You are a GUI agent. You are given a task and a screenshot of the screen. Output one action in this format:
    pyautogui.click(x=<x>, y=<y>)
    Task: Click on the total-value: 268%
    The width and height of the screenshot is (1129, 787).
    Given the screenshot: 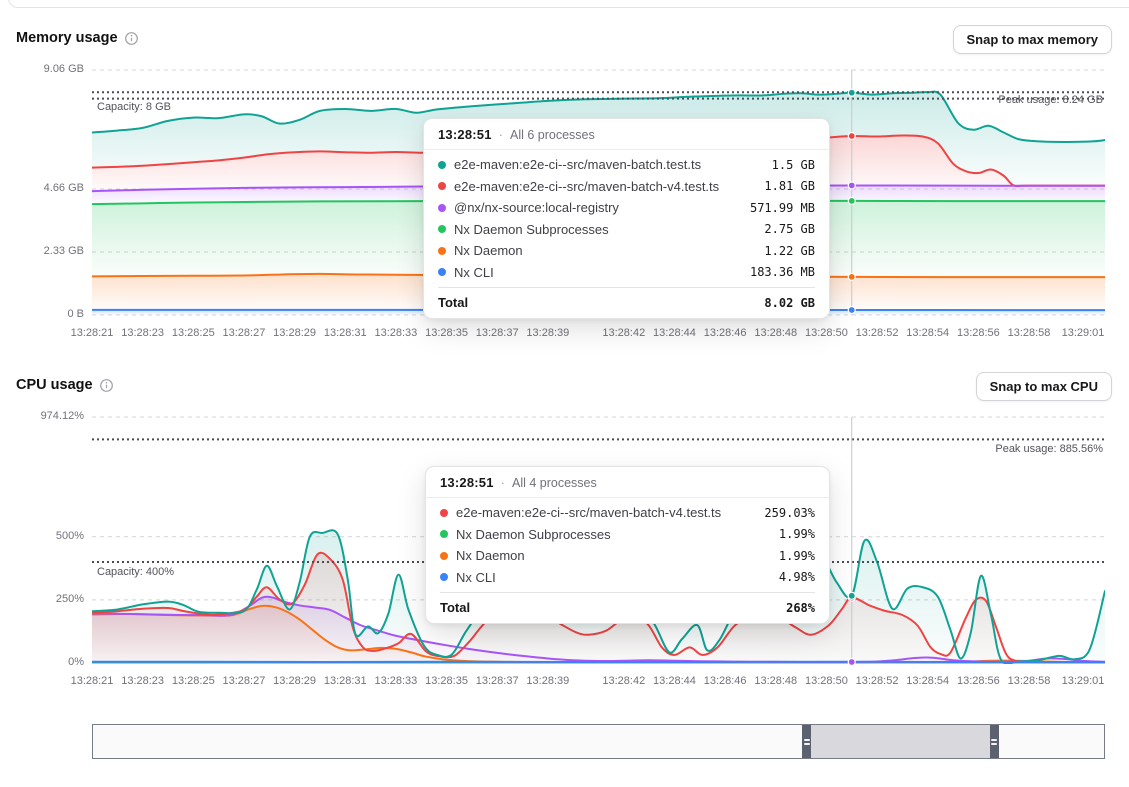 What is the action you would take?
    pyautogui.click(x=800, y=607)
    